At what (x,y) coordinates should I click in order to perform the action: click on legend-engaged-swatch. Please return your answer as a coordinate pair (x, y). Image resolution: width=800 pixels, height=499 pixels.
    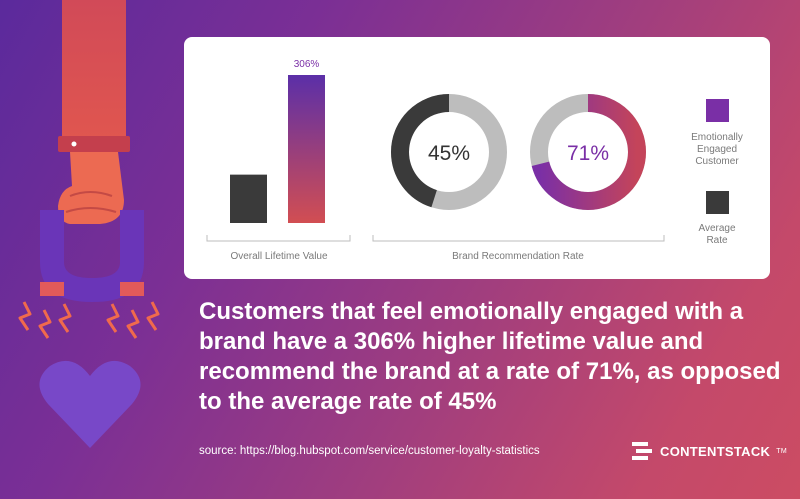
    Looking at the image, I should click on (717, 110).